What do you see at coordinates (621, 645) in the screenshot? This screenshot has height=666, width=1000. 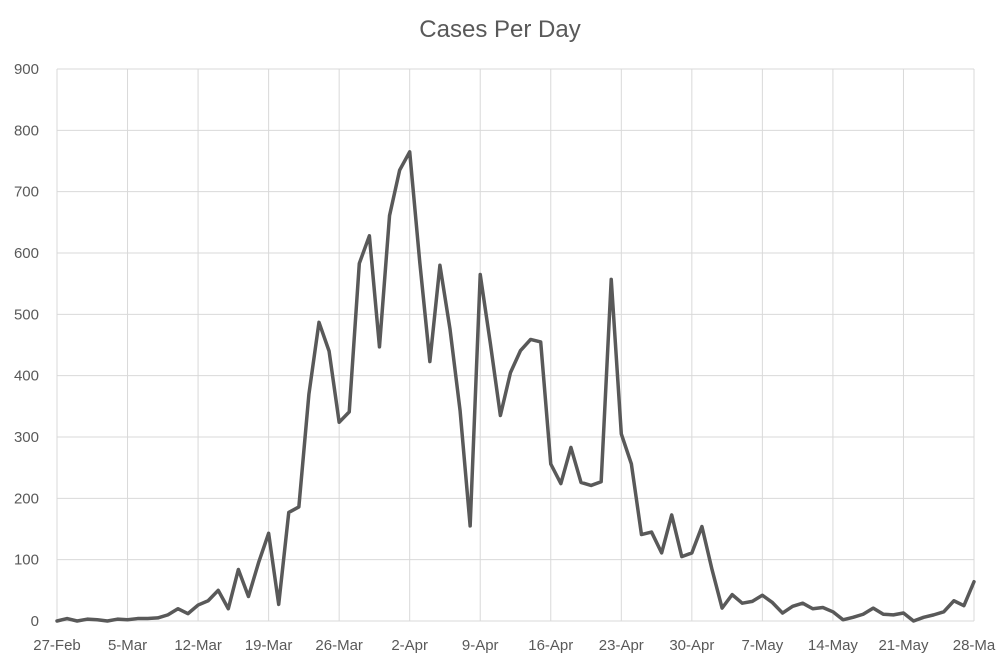 I see `x-tick-label: 23-Apr` at bounding box center [621, 645].